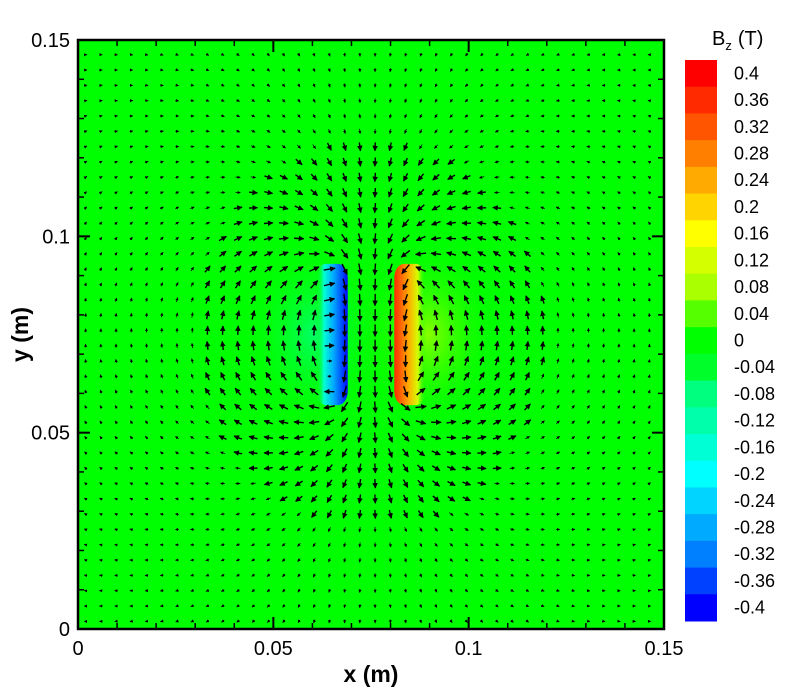 Image resolution: width=792 pixels, height=693 pixels. Describe the element at coordinates (737, 40) in the screenshot. I see `colorbar-title: Bz (T)` at that location.